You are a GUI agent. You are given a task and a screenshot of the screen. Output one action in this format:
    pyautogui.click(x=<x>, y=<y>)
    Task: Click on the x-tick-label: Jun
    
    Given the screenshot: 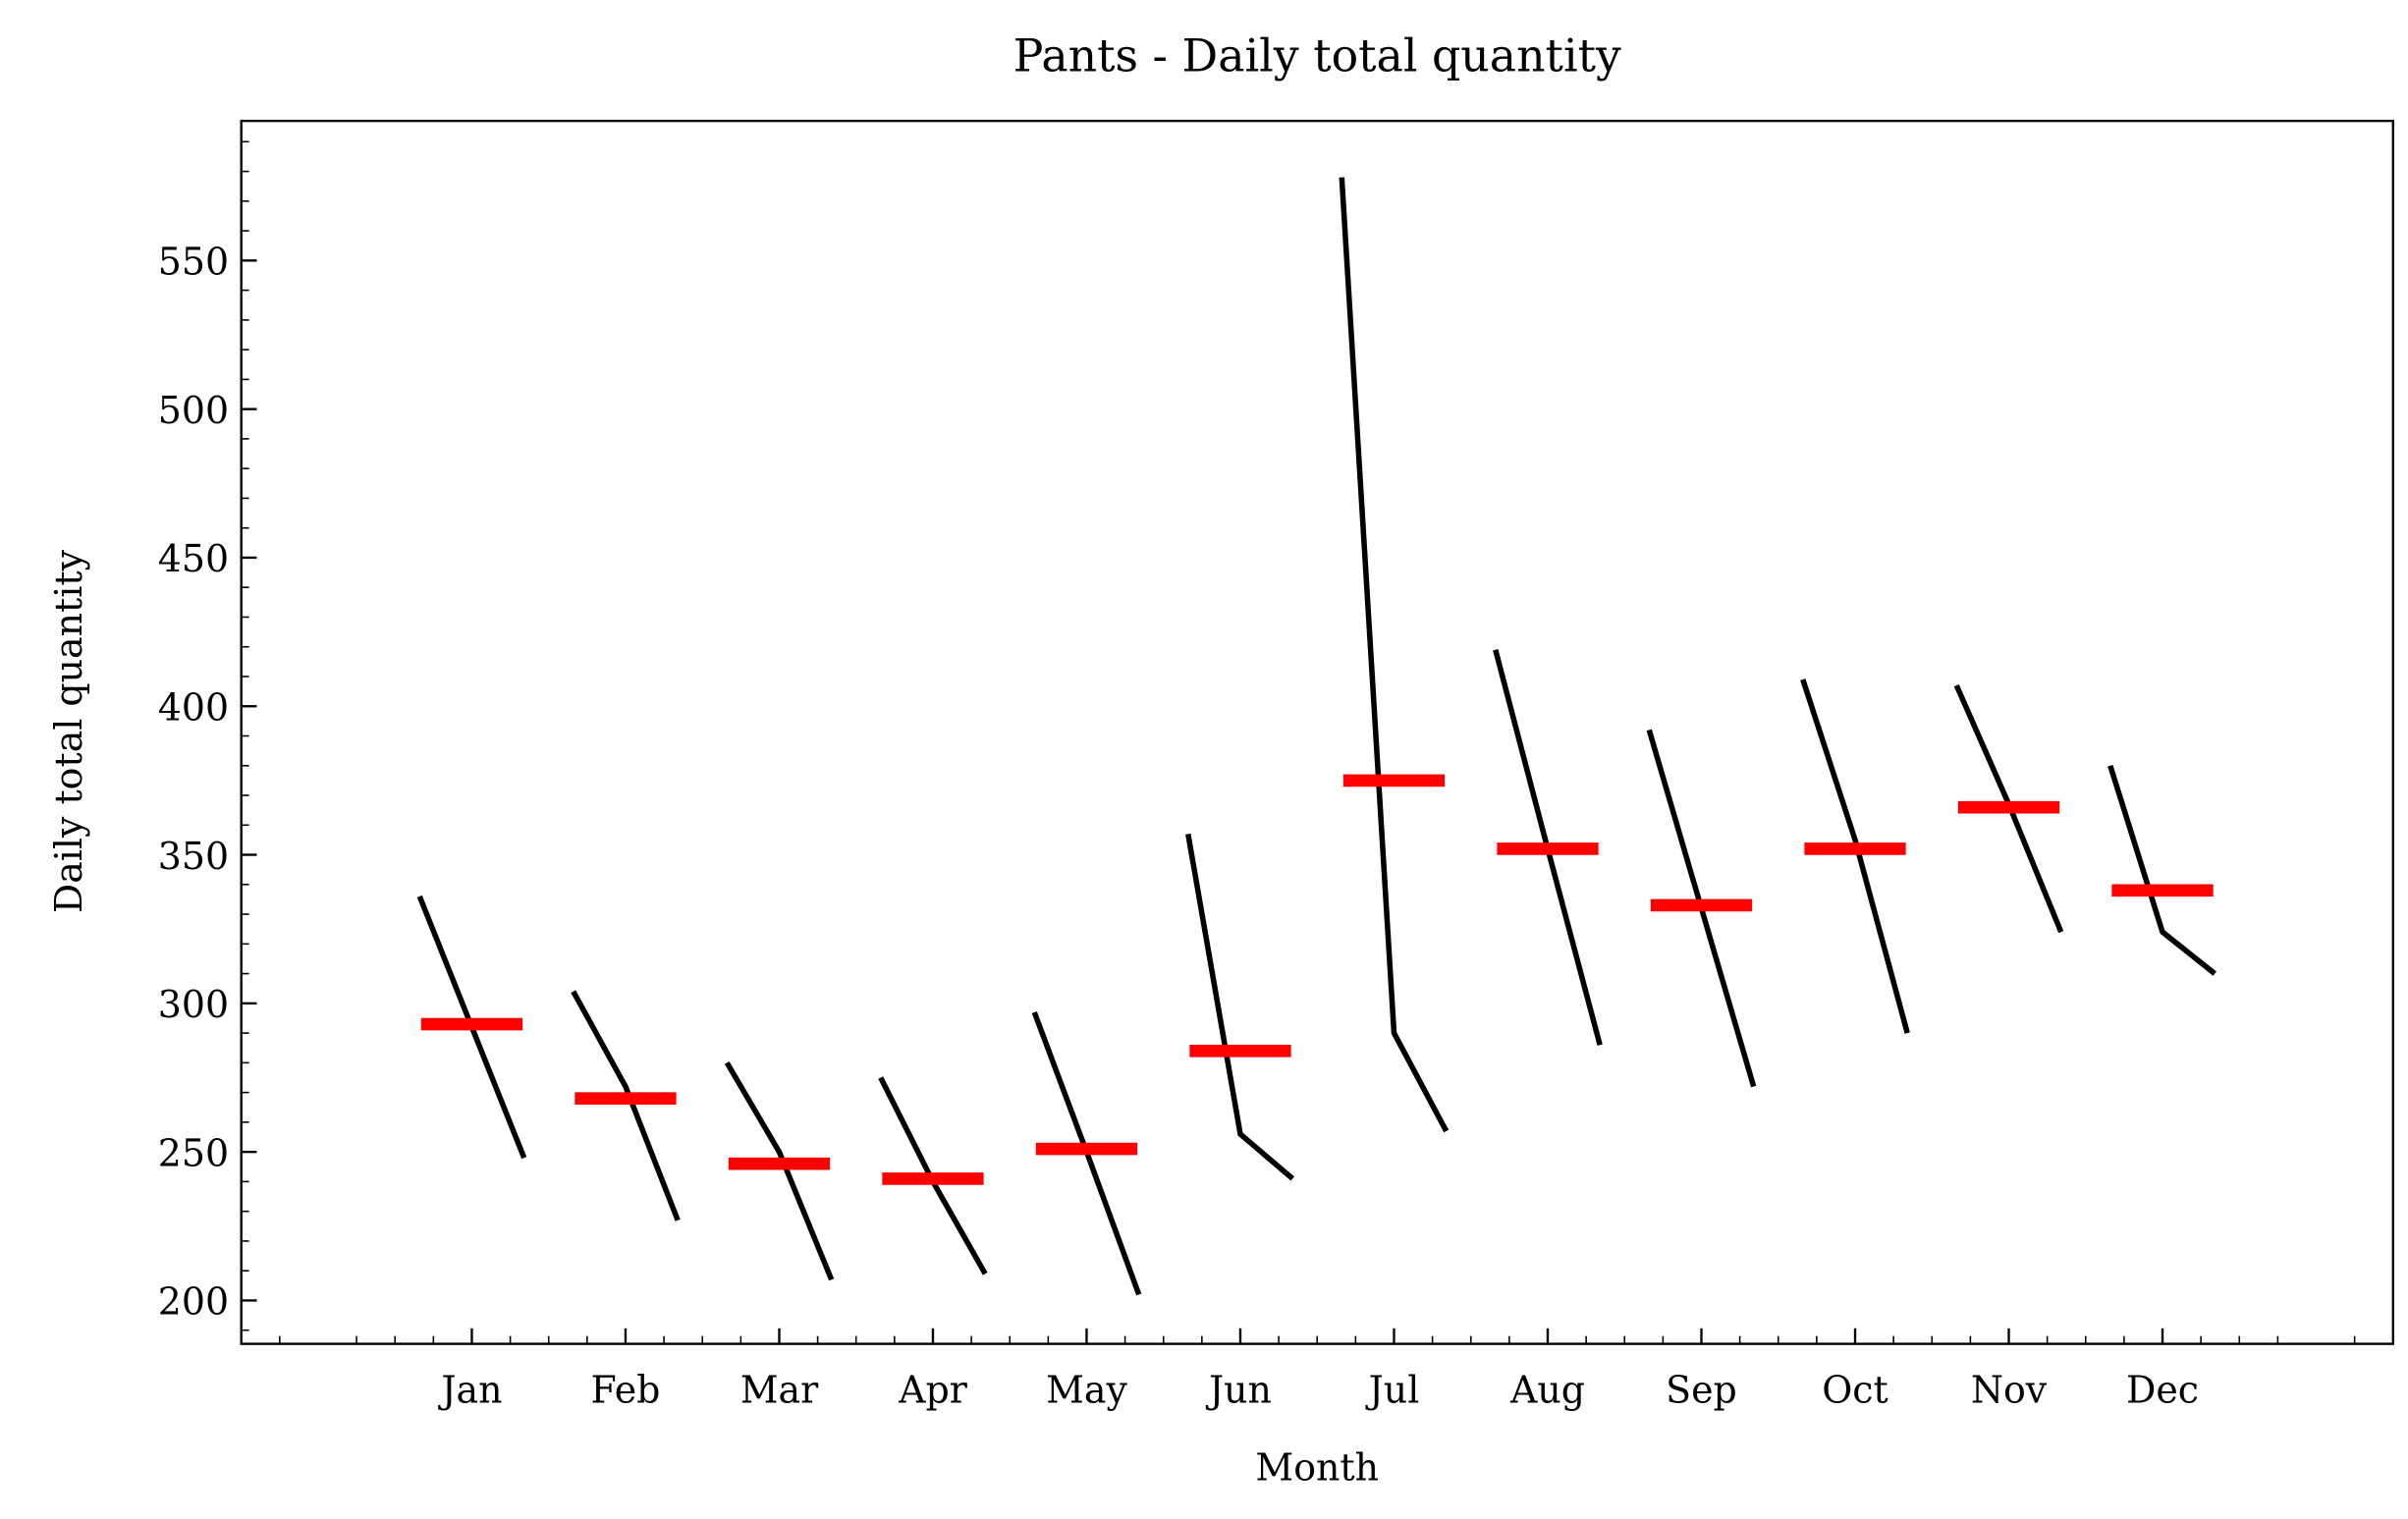 What is the action you would take?
    pyautogui.click(x=1238, y=1390)
    